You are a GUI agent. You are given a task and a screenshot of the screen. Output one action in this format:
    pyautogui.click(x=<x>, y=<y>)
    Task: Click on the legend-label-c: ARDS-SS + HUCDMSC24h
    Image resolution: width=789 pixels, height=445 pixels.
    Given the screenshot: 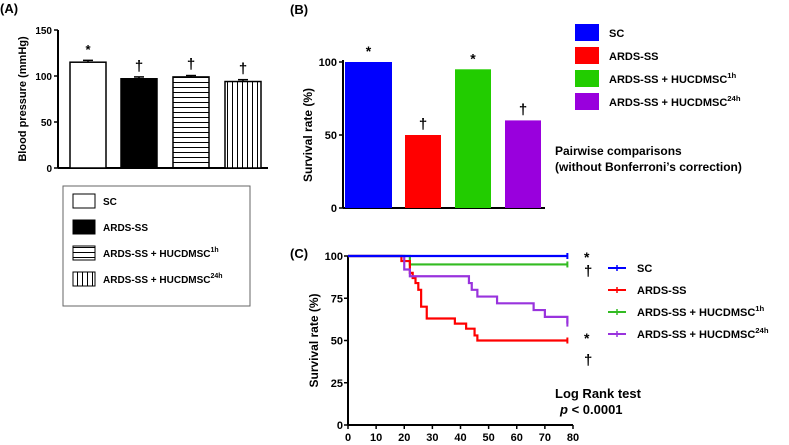 What is the action you would take?
    pyautogui.click(x=703, y=333)
    